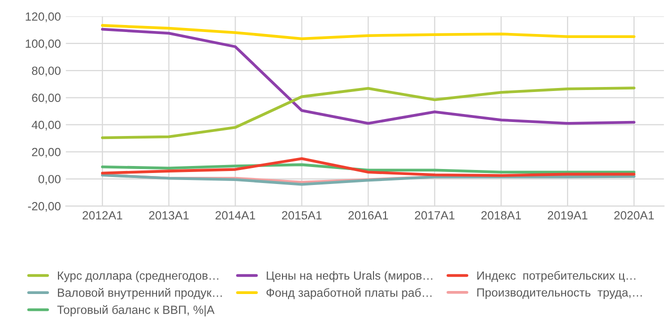  I want to click on x-tick-label: 2016A1, so click(368, 215).